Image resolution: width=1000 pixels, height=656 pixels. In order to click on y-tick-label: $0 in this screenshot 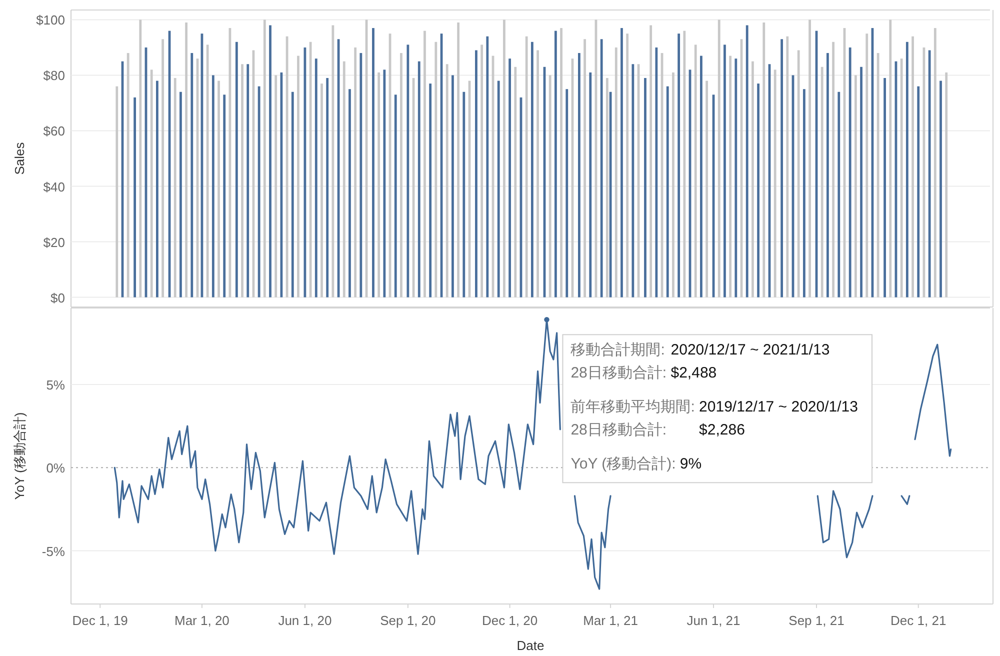, I will do `click(57, 298)`.